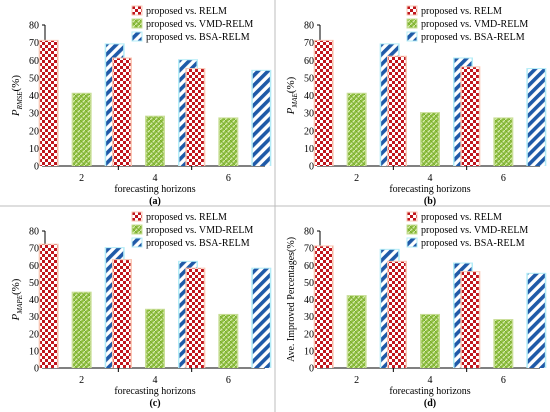  Describe the element at coordinates (17, 299) in the screenshot. I see `y-axis-label: PMAPE(%)` at that location.